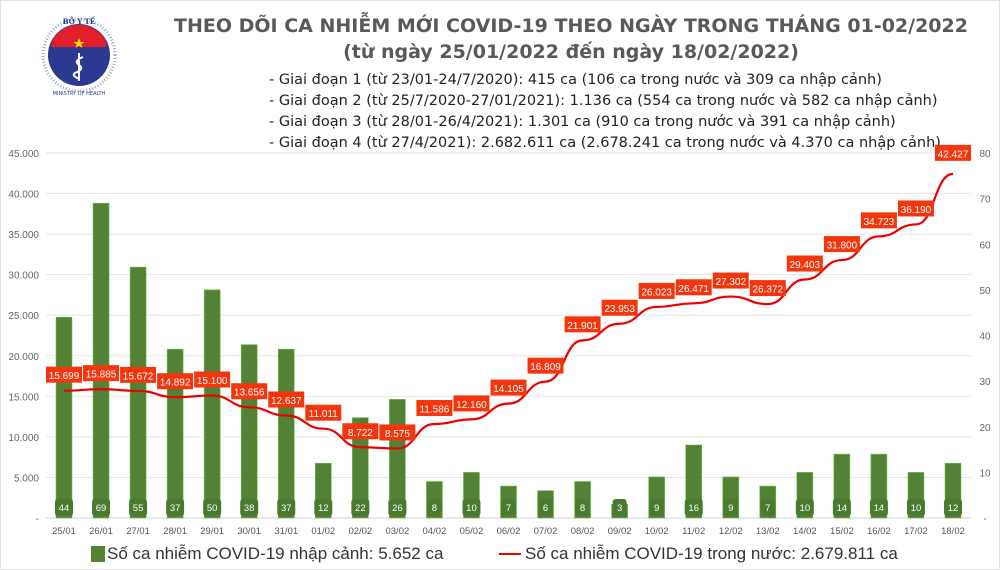 Image resolution: width=1000 pixels, height=570 pixels. What do you see at coordinates (985, 337) in the screenshot?
I see `right-axis-tick-label: 40` at bounding box center [985, 337].